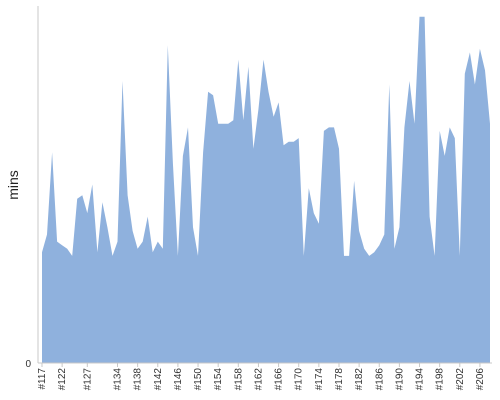  What do you see at coordinates (87, 379) in the screenshot?
I see `x-tick-label: #127` at bounding box center [87, 379].